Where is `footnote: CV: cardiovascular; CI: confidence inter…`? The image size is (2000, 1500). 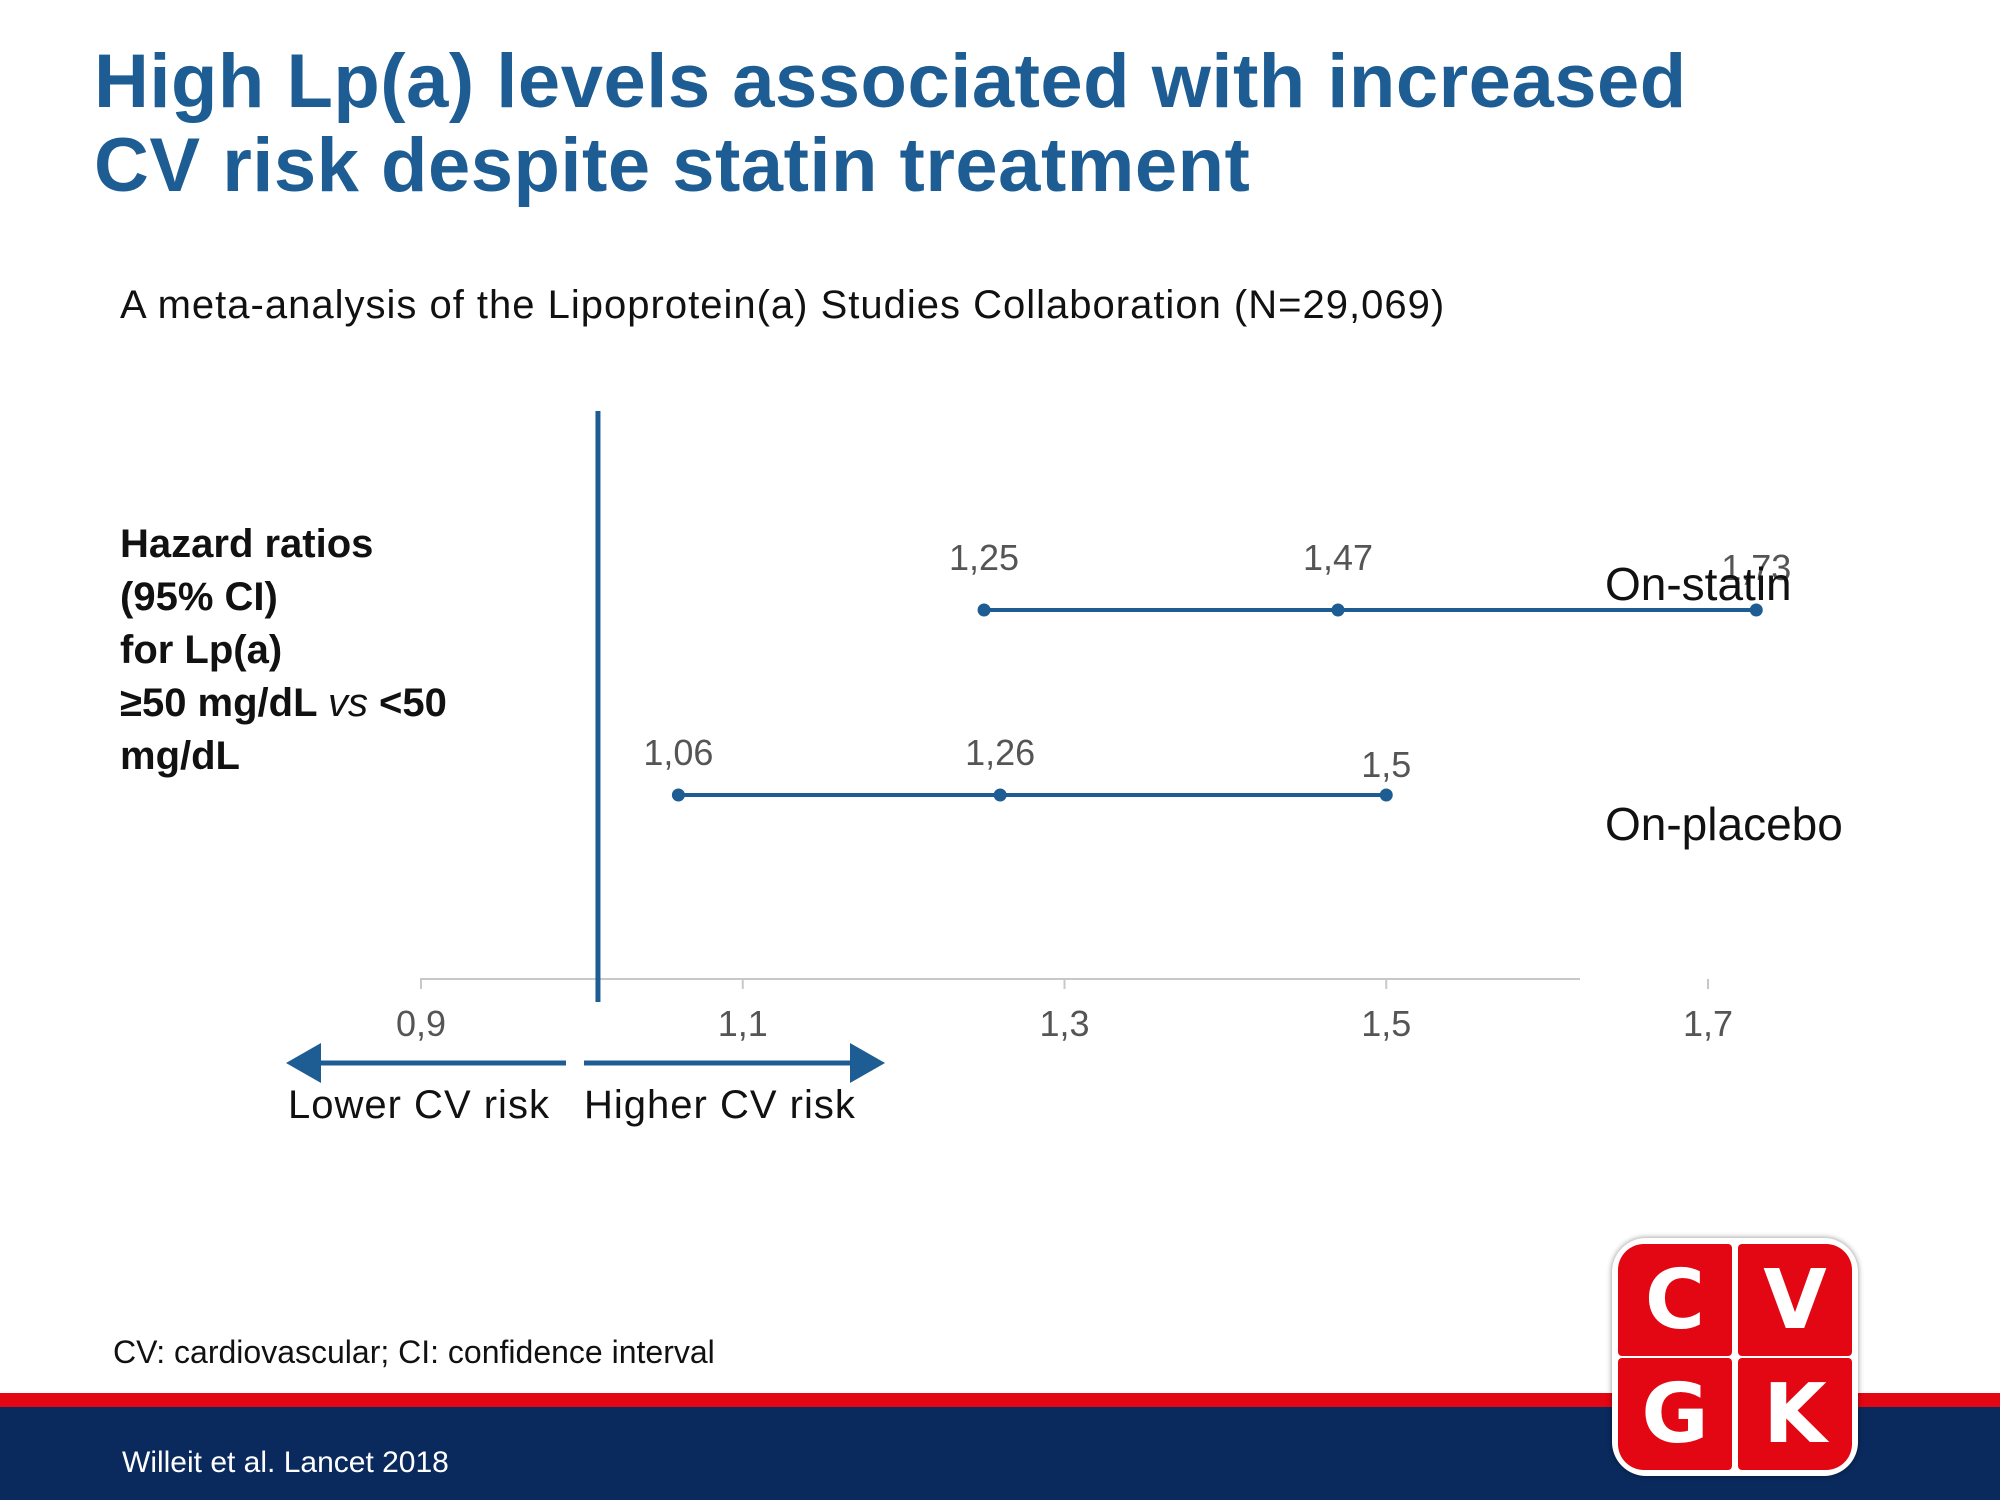 footnote: CV: cardiovascular; CI: confidence inter… is located at coordinates (414, 1352).